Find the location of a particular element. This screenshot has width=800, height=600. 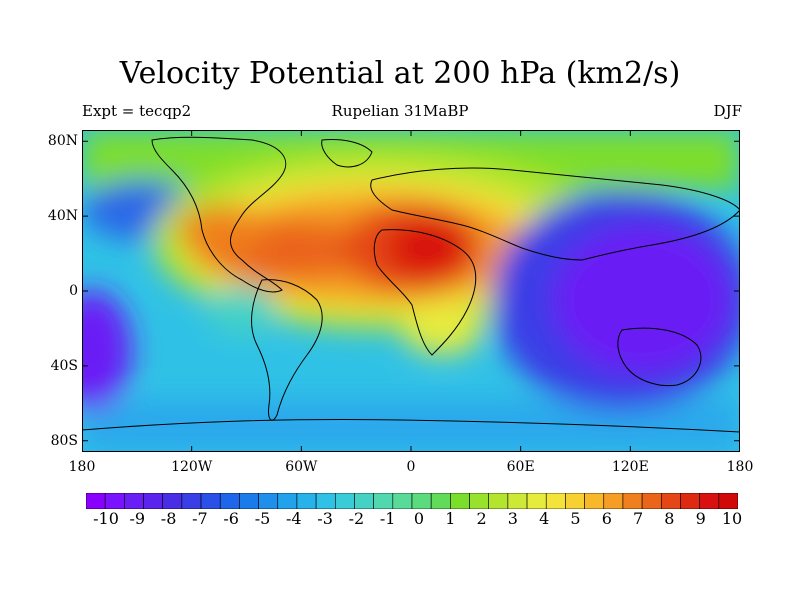

lat-label: 40N is located at coordinates (62, 216).